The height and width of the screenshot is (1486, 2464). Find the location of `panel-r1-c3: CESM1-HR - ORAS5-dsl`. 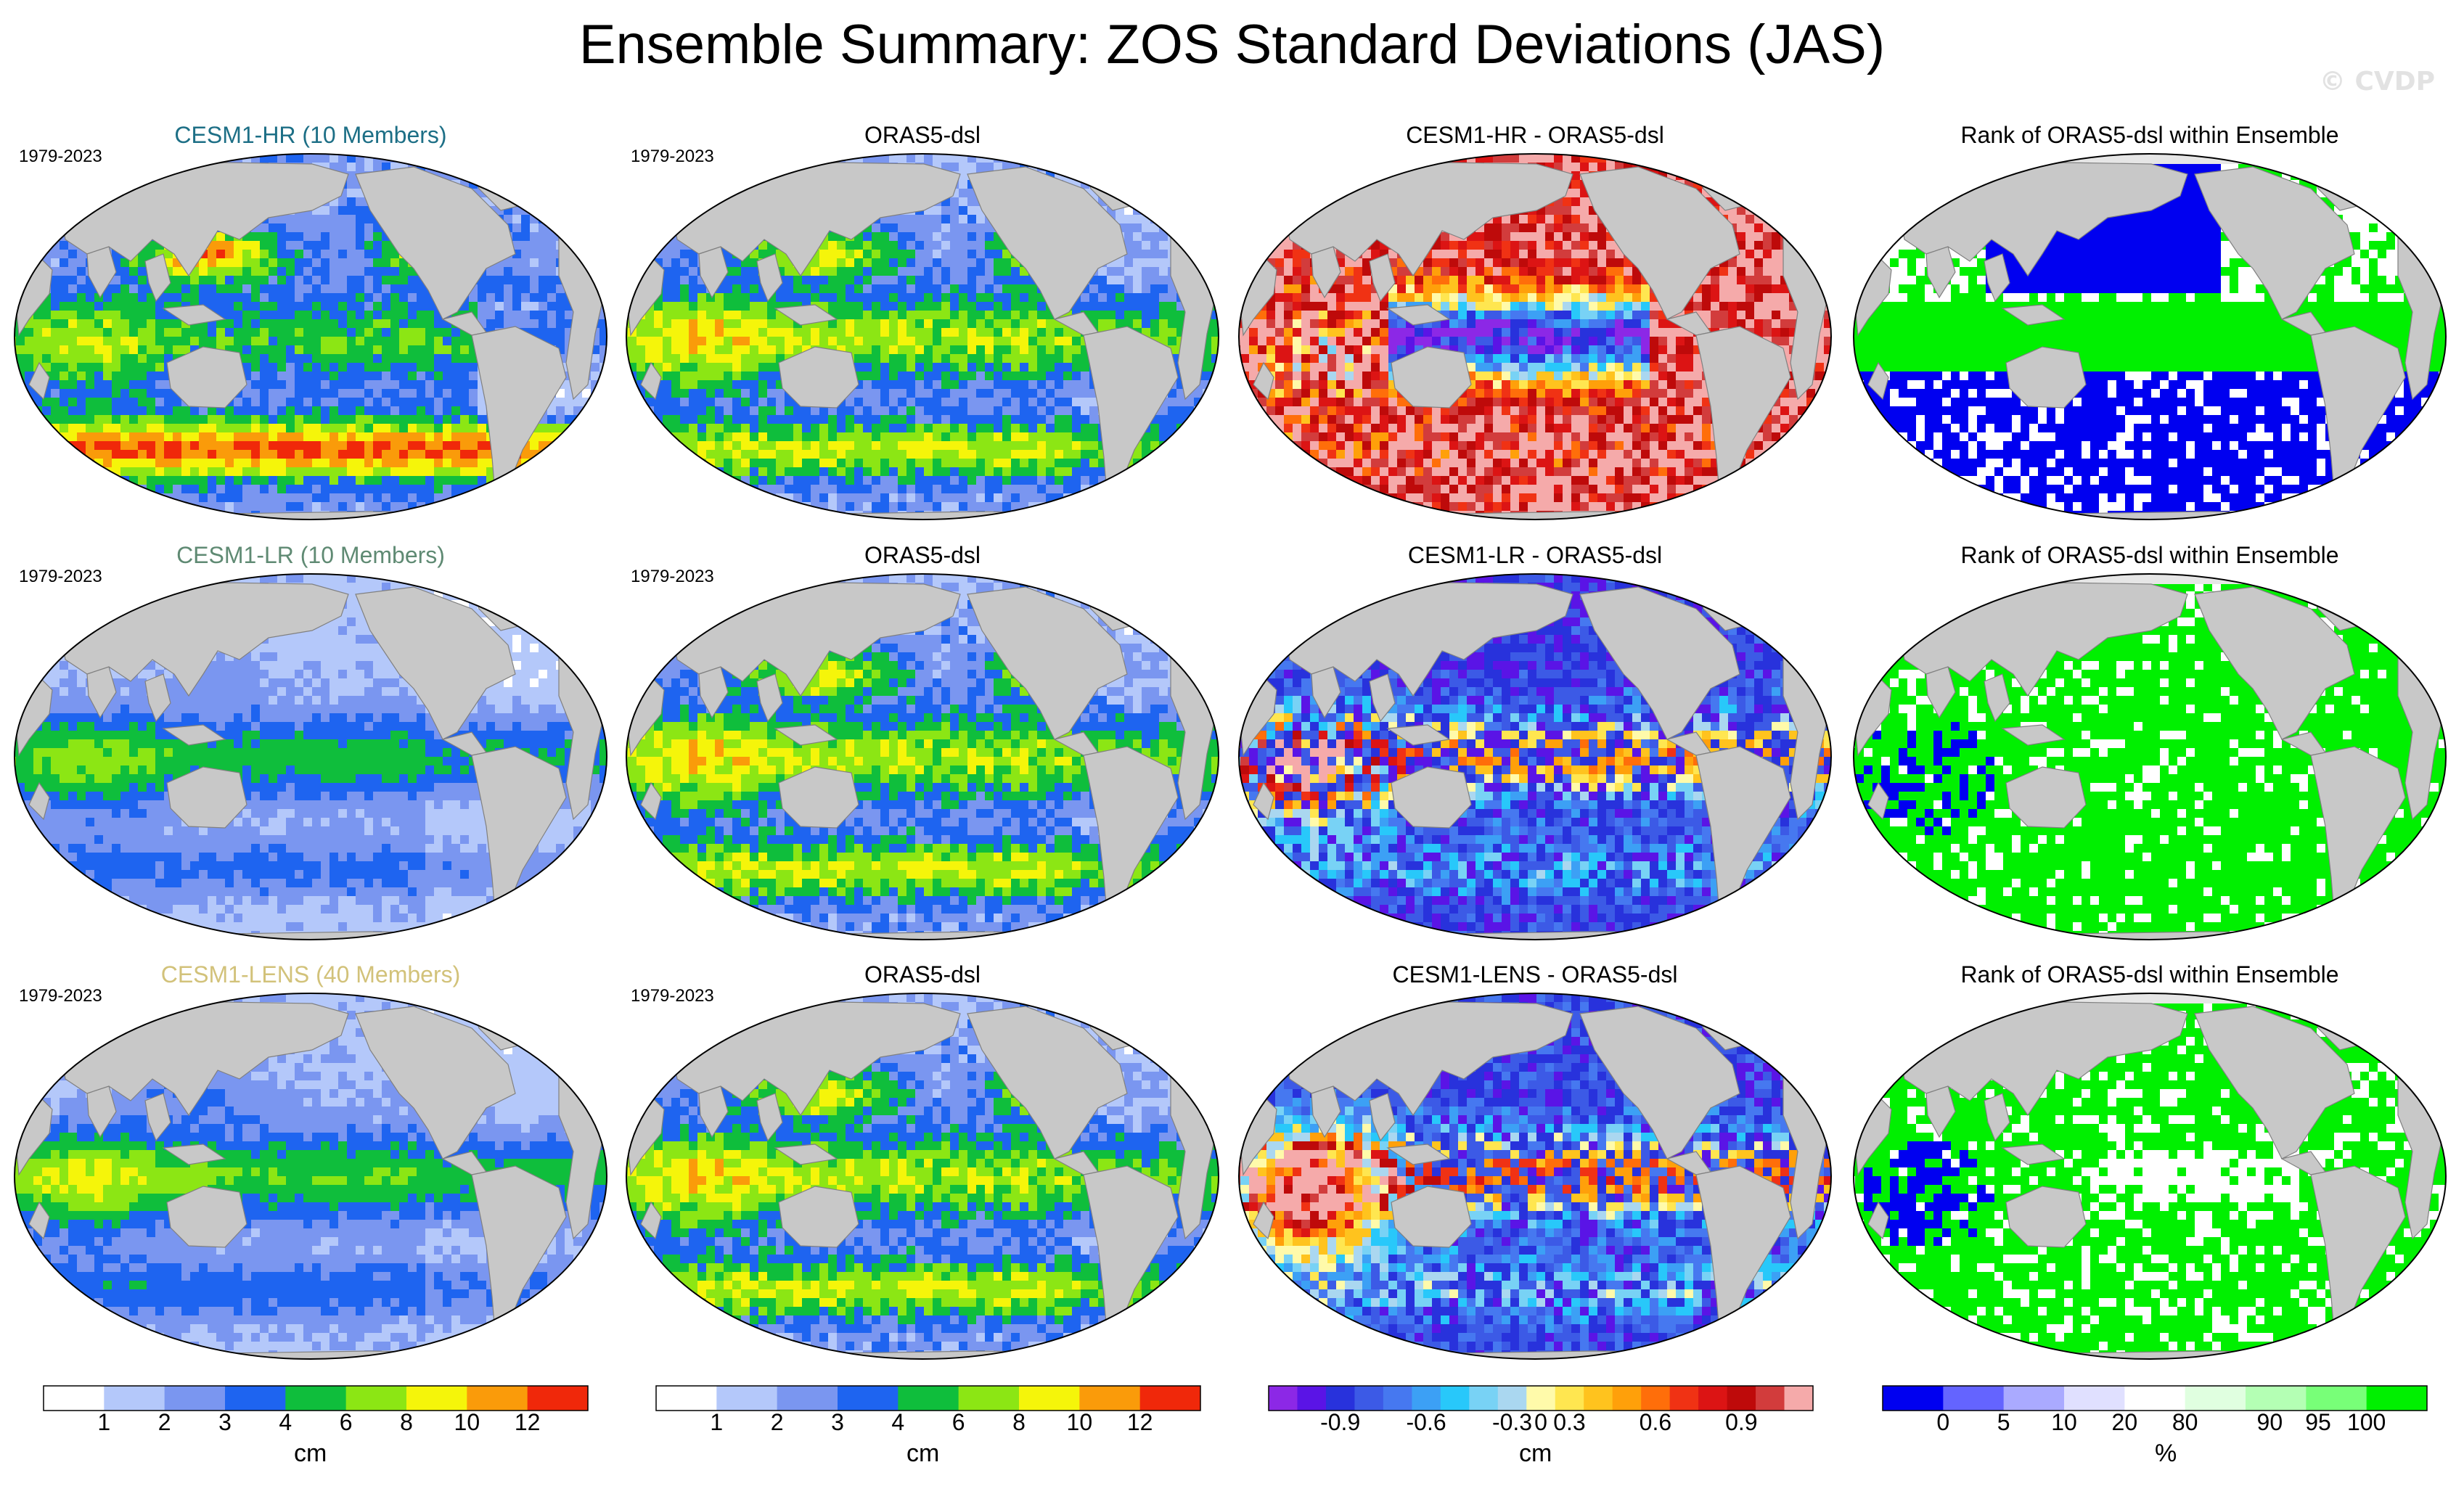

panel-r1-c3: CESM1-HR - ORAS5-dsl is located at coordinates (1535, 325).